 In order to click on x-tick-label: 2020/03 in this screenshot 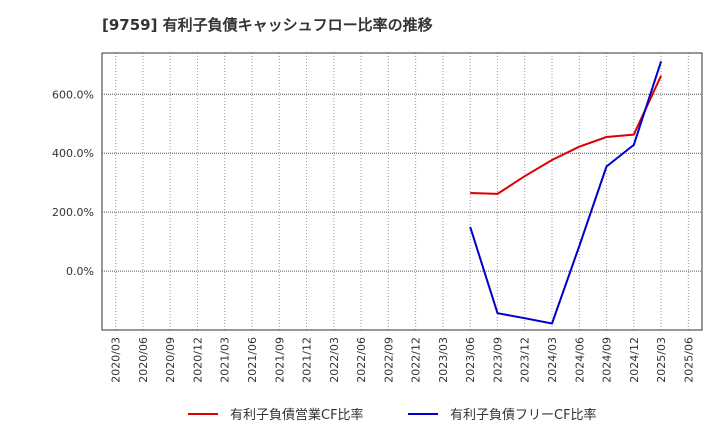, I will do `click(116, 360)`.